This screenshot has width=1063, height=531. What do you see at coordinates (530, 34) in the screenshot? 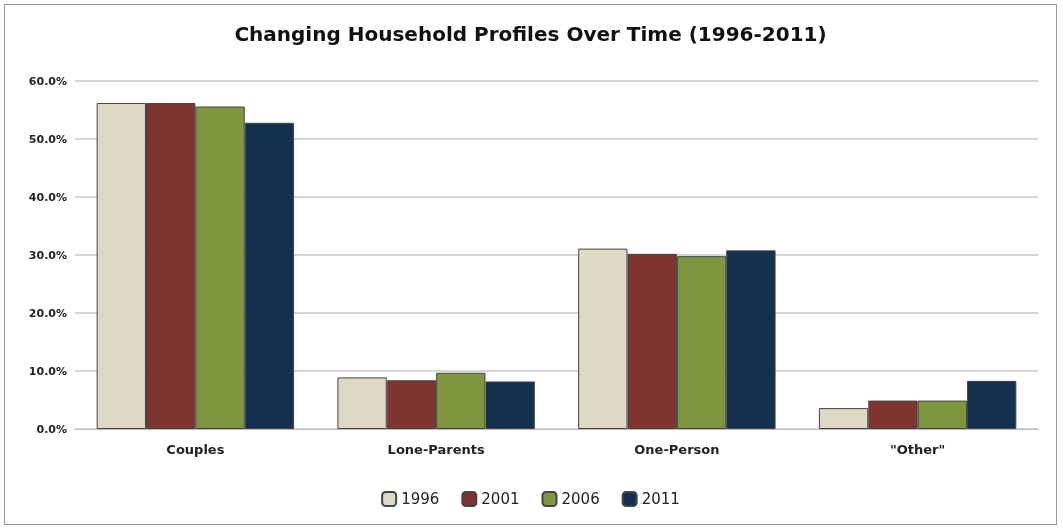
I see `chart-title: Changing Household Profiles Over Time (1996-2011)` at bounding box center [530, 34].